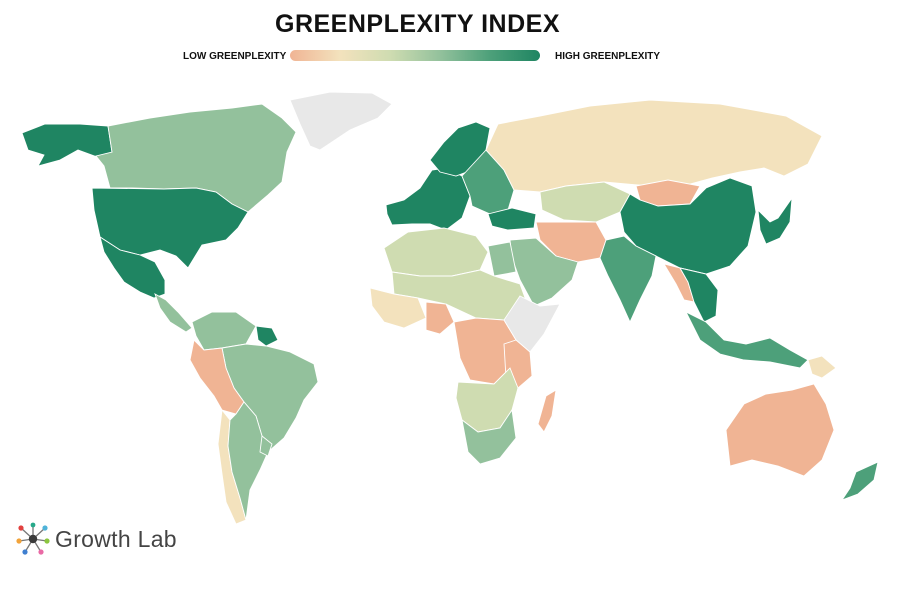  I want to click on region-uruguay, so click(266, 446).